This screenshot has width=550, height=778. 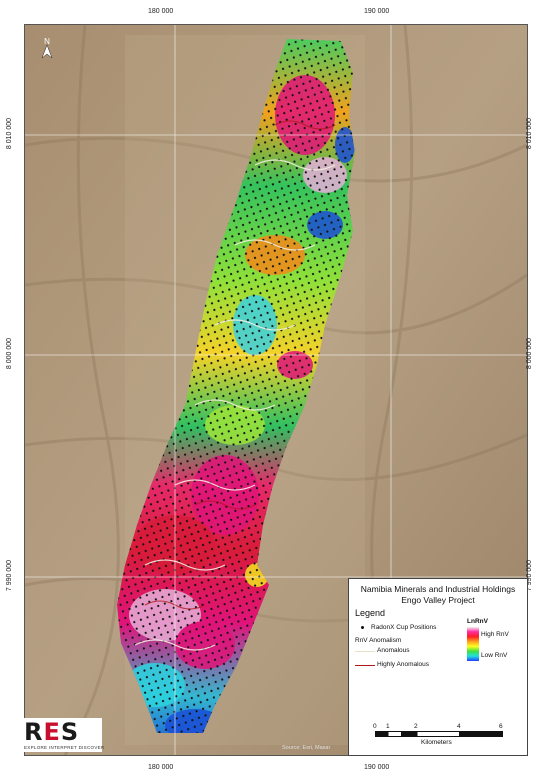 I want to click on source-attribution: Source: Esri, Maxar, so click(x=306, y=748).